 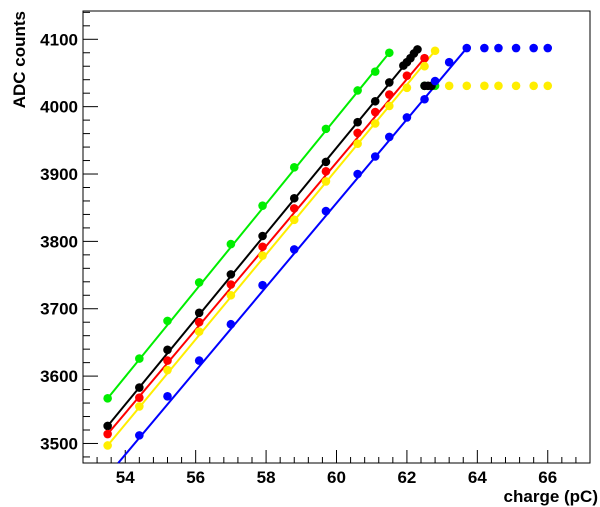 I want to click on y-tick-label: 3800, so click(x=59, y=241).